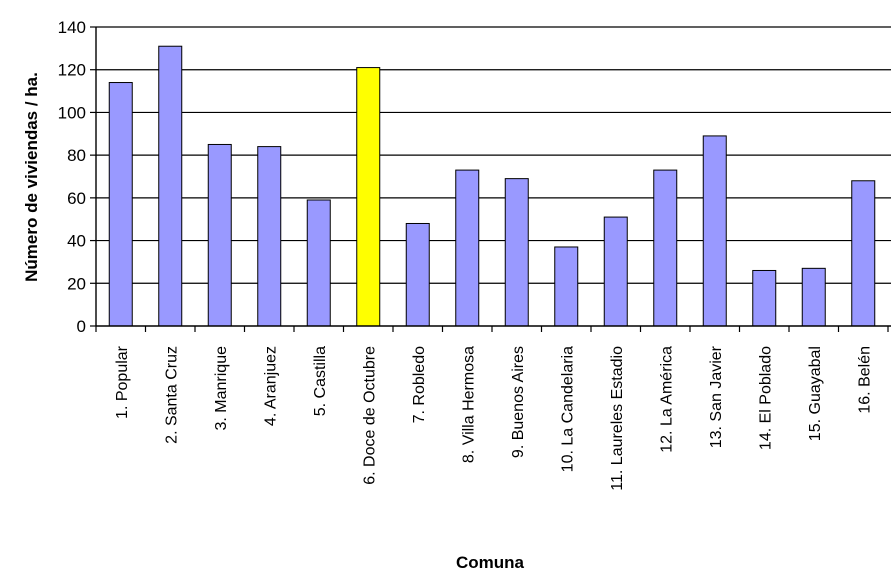 Image resolution: width=891 pixels, height=574 pixels. What do you see at coordinates (490, 562) in the screenshot?
I see `x-axis-title: Comuna` at bounding box center [490, 562].